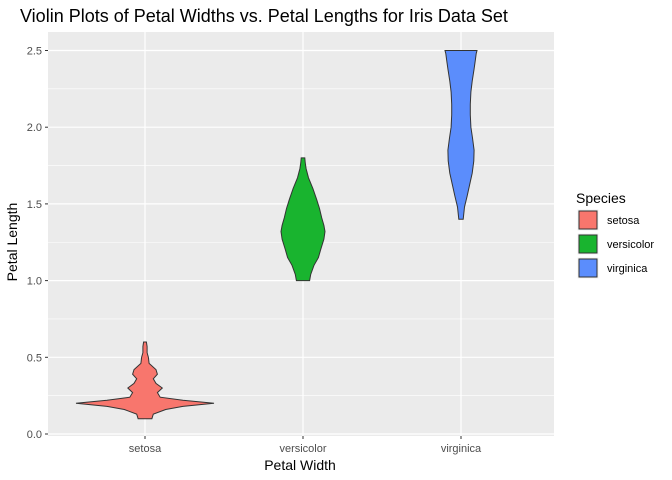 This screenshot has width=672, height=480. Describe the element at coordinates (627, 269) in the screenshot. I see `legend-label-virginica: virginica` at that location.